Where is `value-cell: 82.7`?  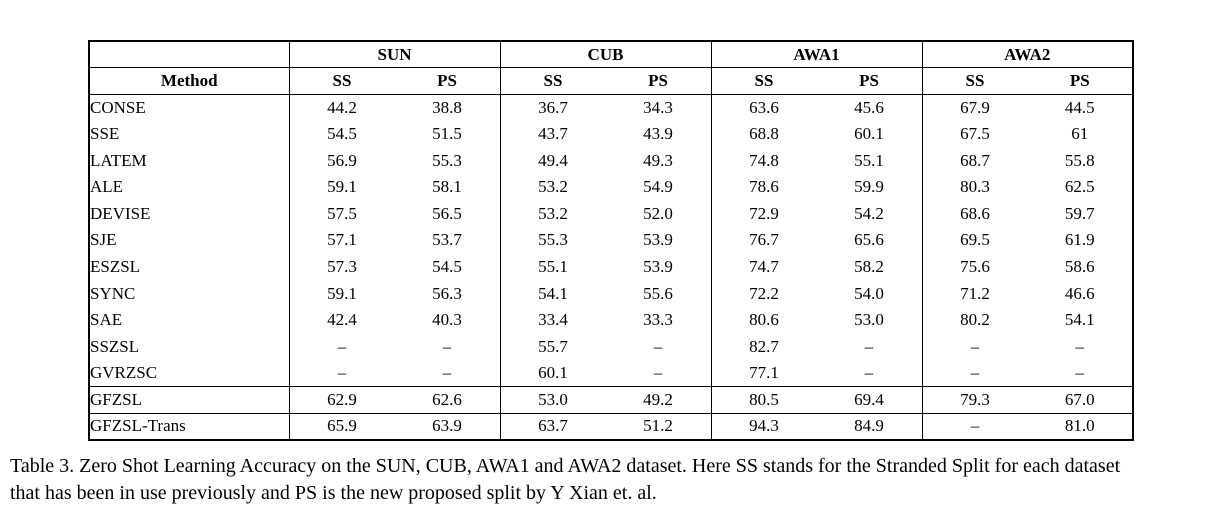
value-cell: 82.7 is located at coordinates (763, 347).